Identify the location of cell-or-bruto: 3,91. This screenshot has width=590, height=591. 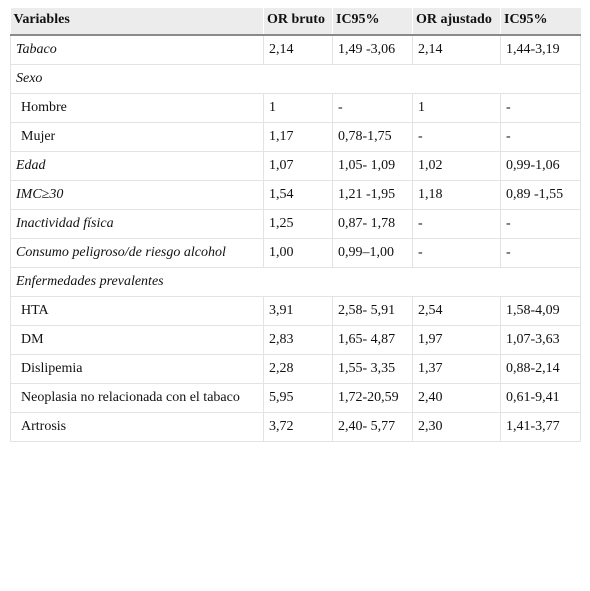
(298, 311).